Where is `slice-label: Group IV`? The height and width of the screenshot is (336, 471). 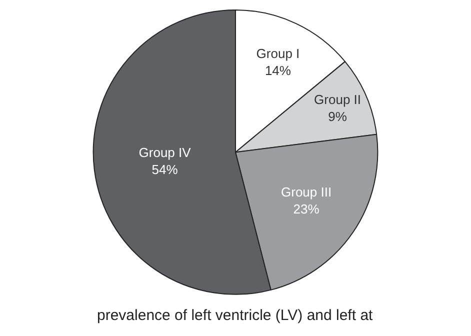 slice-label: Group IV is located at coordinates (165, 152).